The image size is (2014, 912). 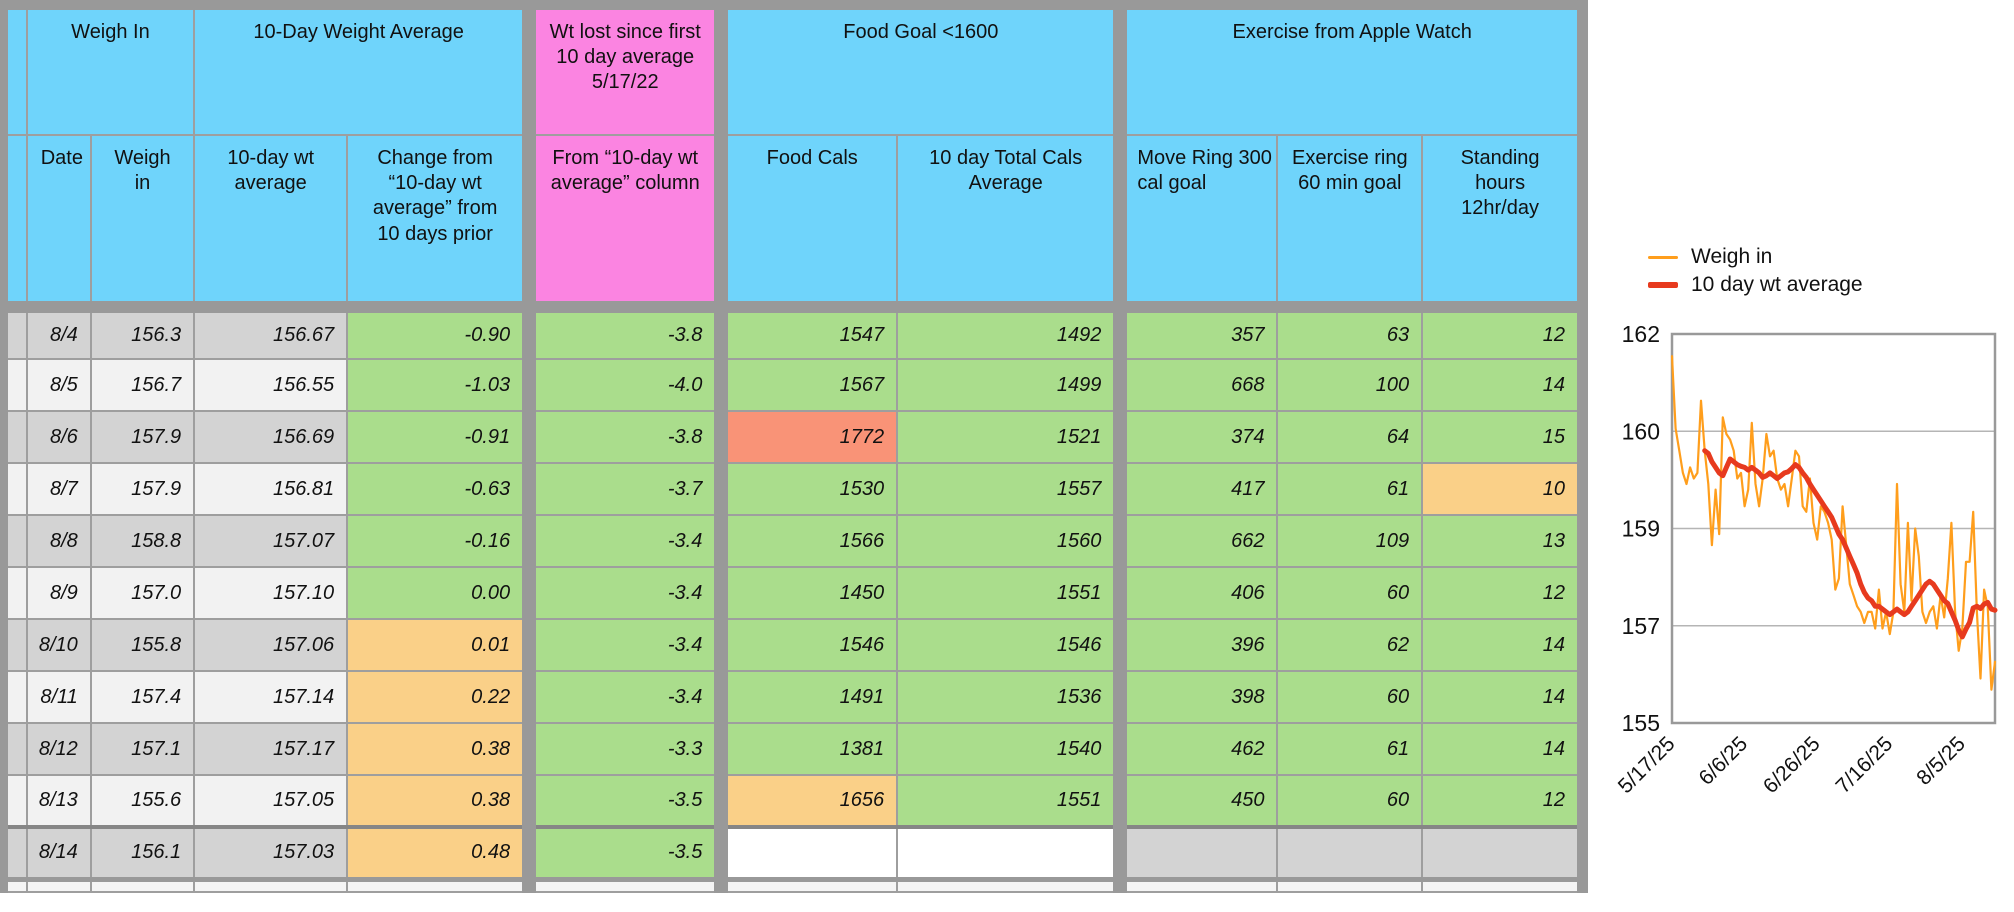 I want to click on cell-stand-8/14, so click(x=1505, y=852).